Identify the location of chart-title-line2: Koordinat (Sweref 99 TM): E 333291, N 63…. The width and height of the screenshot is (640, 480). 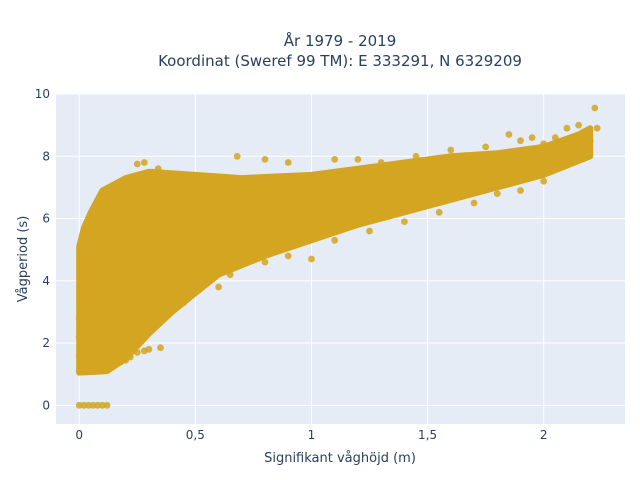
(340, 61).